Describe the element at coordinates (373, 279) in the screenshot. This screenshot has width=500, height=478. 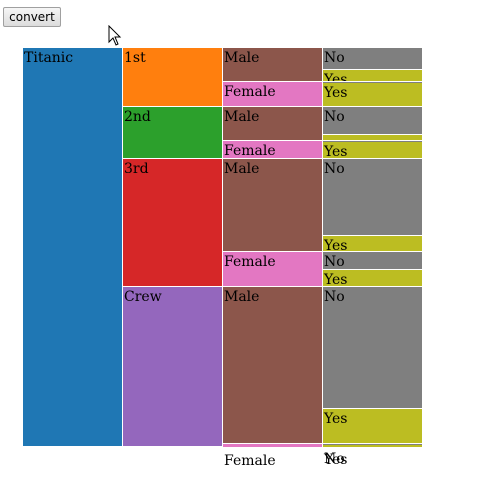
I see `node-3rd-female-yes: Yes` at that location.